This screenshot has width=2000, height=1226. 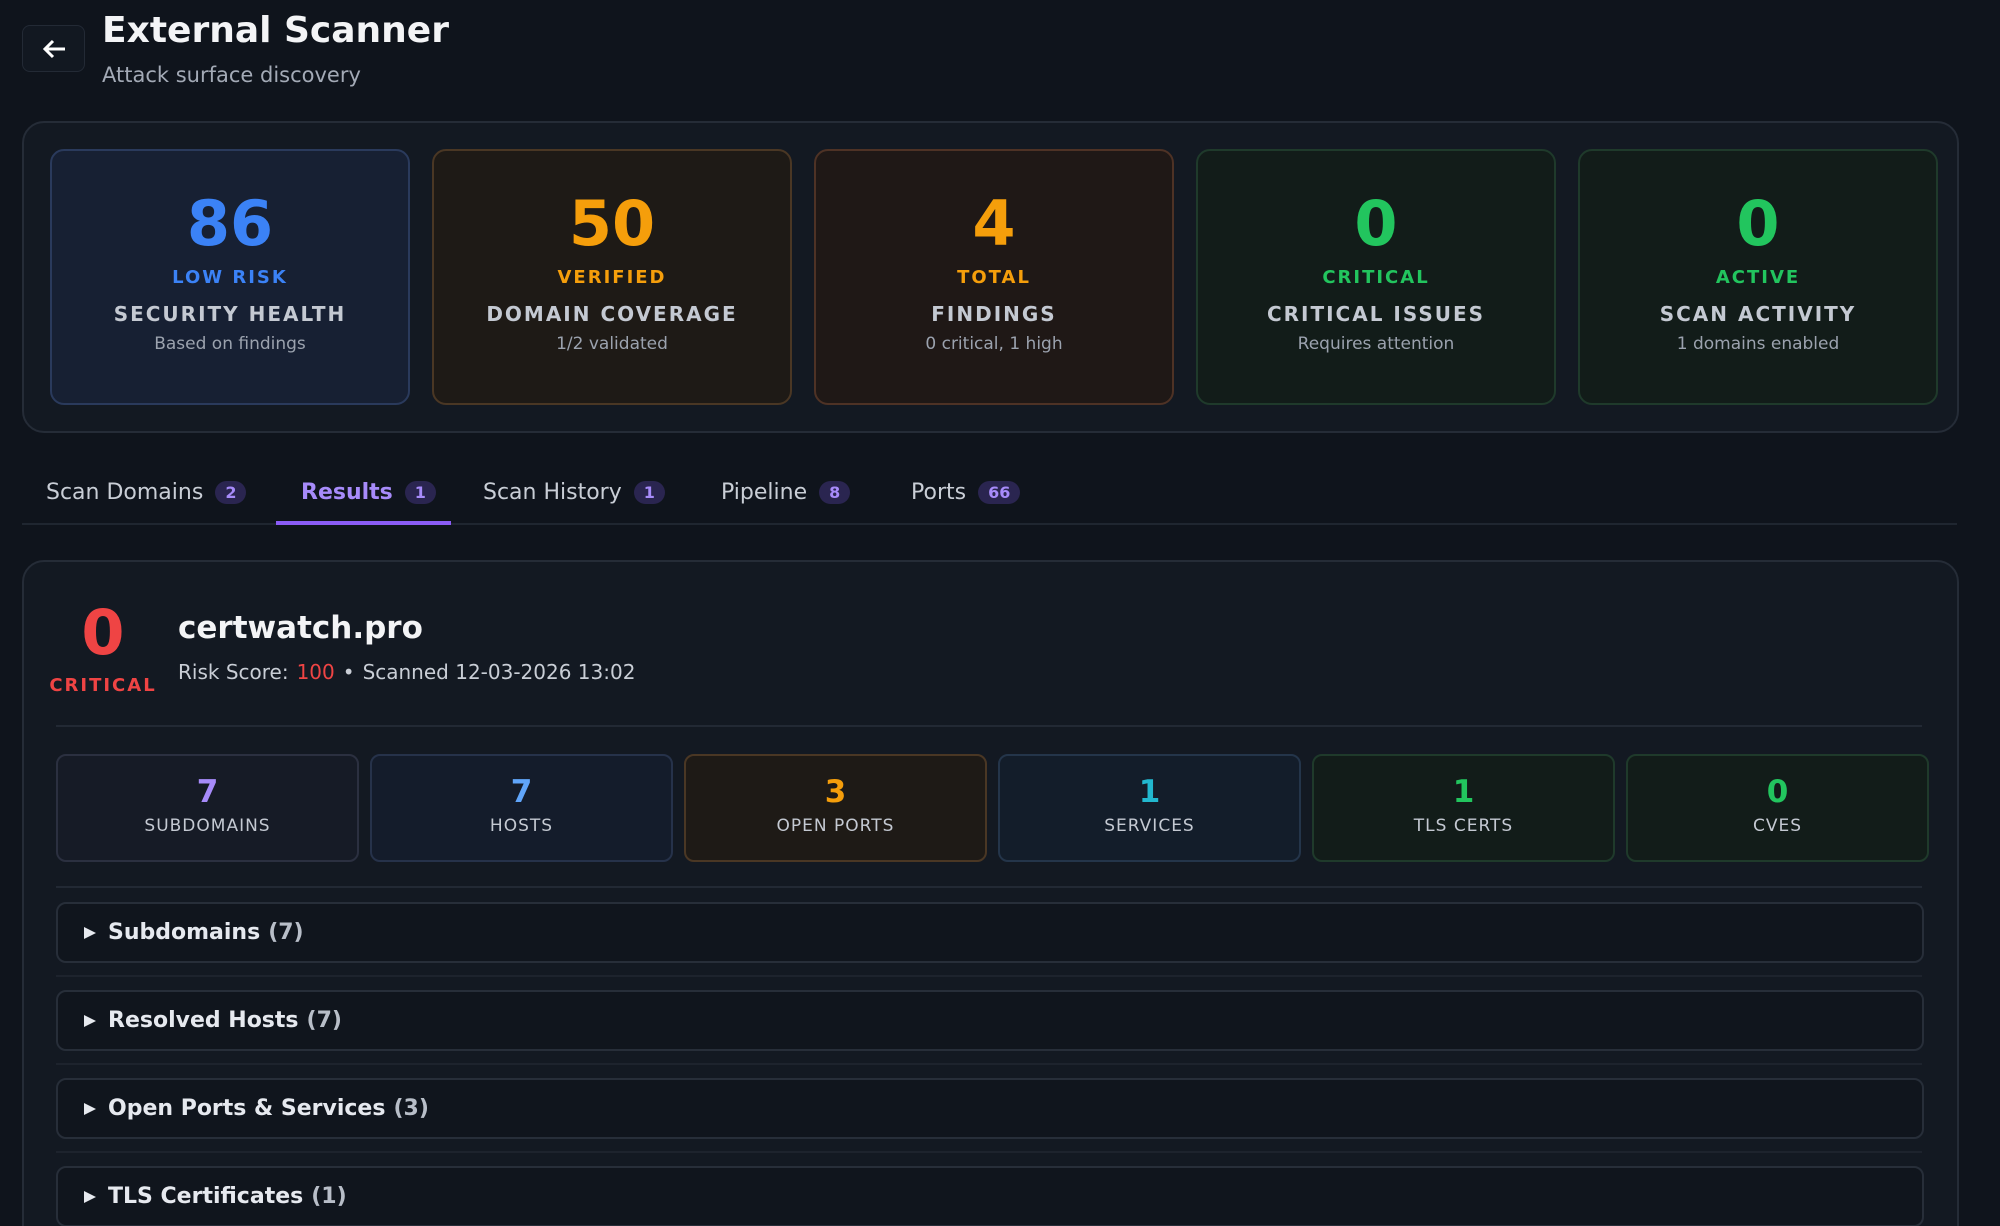 I want to click on stat-note: Requires attention, so click(x=1376, y=344).